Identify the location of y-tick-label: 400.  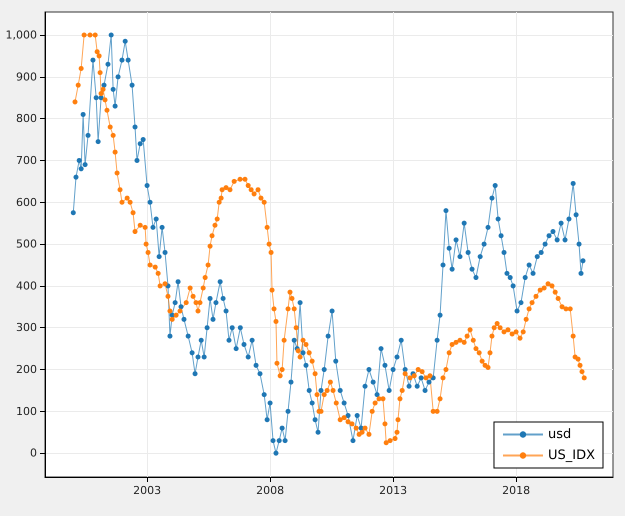
(26, 285).